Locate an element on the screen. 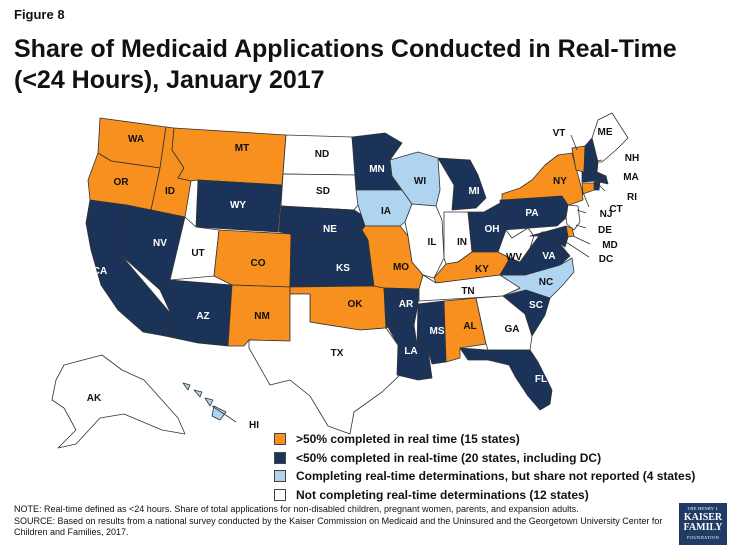  state-ks is located at coordinates (332, 262).